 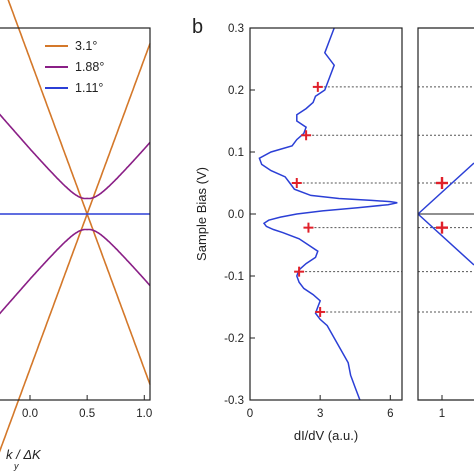 I want to click on panel-a-x-tick-label: 0.0, so click(x=30, y=414).